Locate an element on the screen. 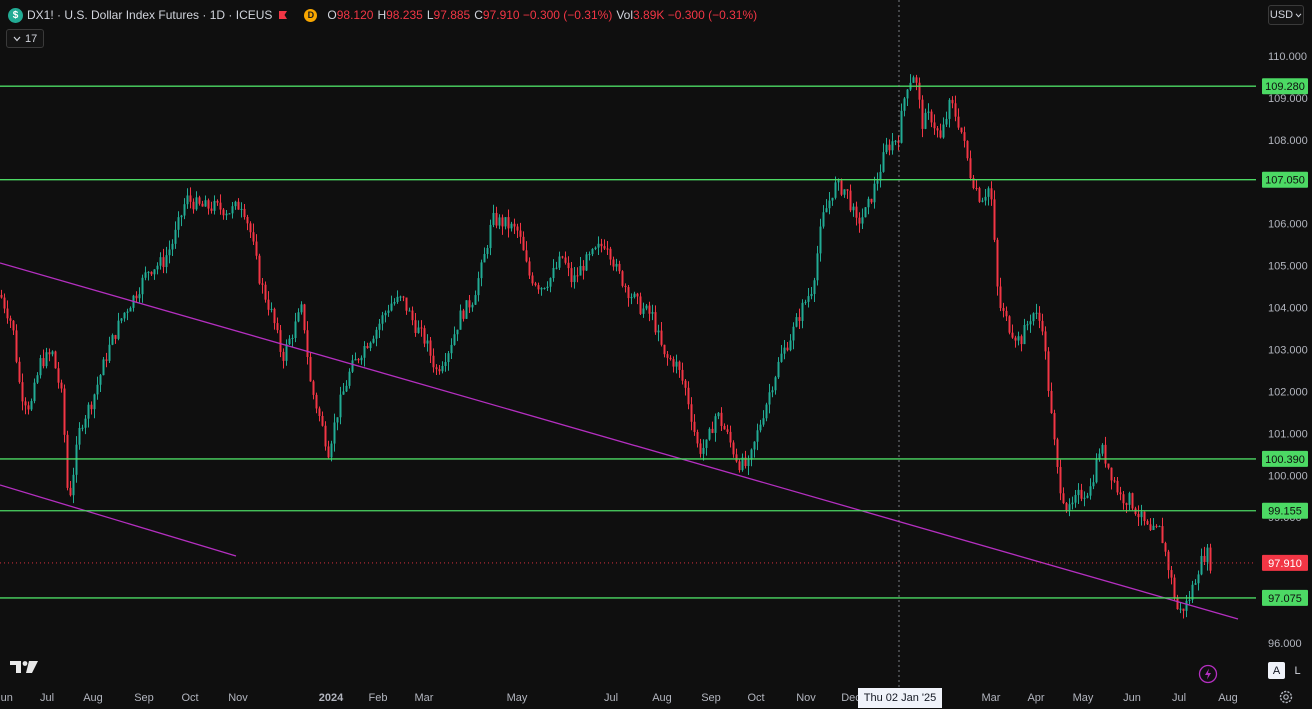  gear-icon is located at coordinates (1286, 697).